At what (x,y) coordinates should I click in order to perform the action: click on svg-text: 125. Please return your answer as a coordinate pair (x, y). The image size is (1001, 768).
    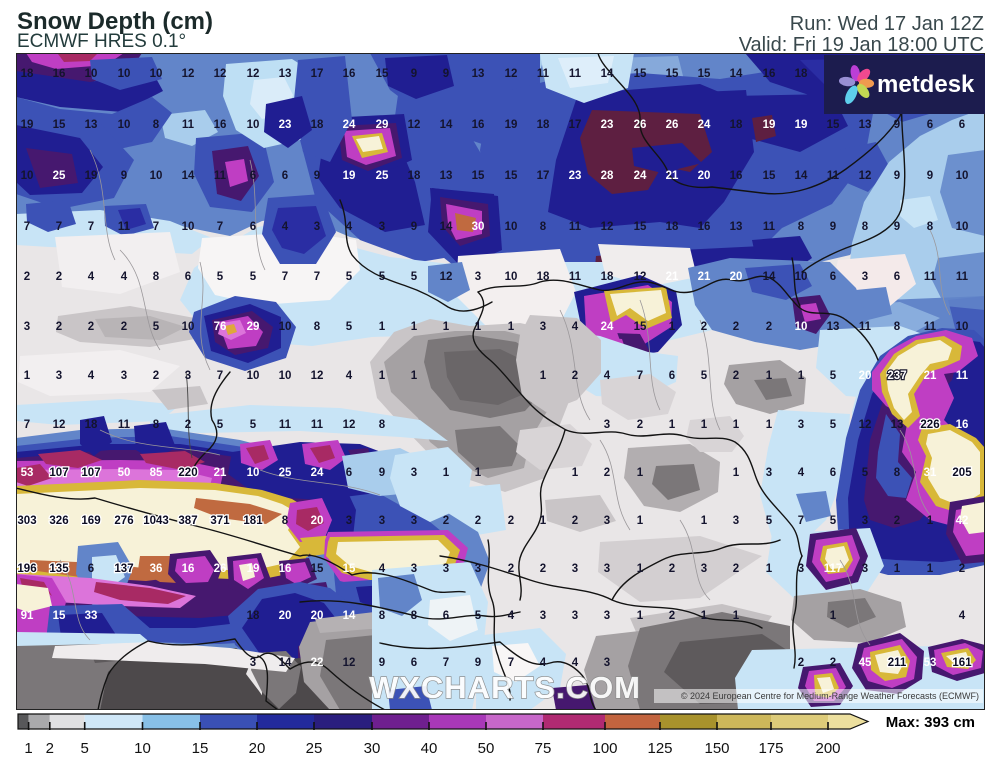
    Looking at the image, I should click on (659, 748).